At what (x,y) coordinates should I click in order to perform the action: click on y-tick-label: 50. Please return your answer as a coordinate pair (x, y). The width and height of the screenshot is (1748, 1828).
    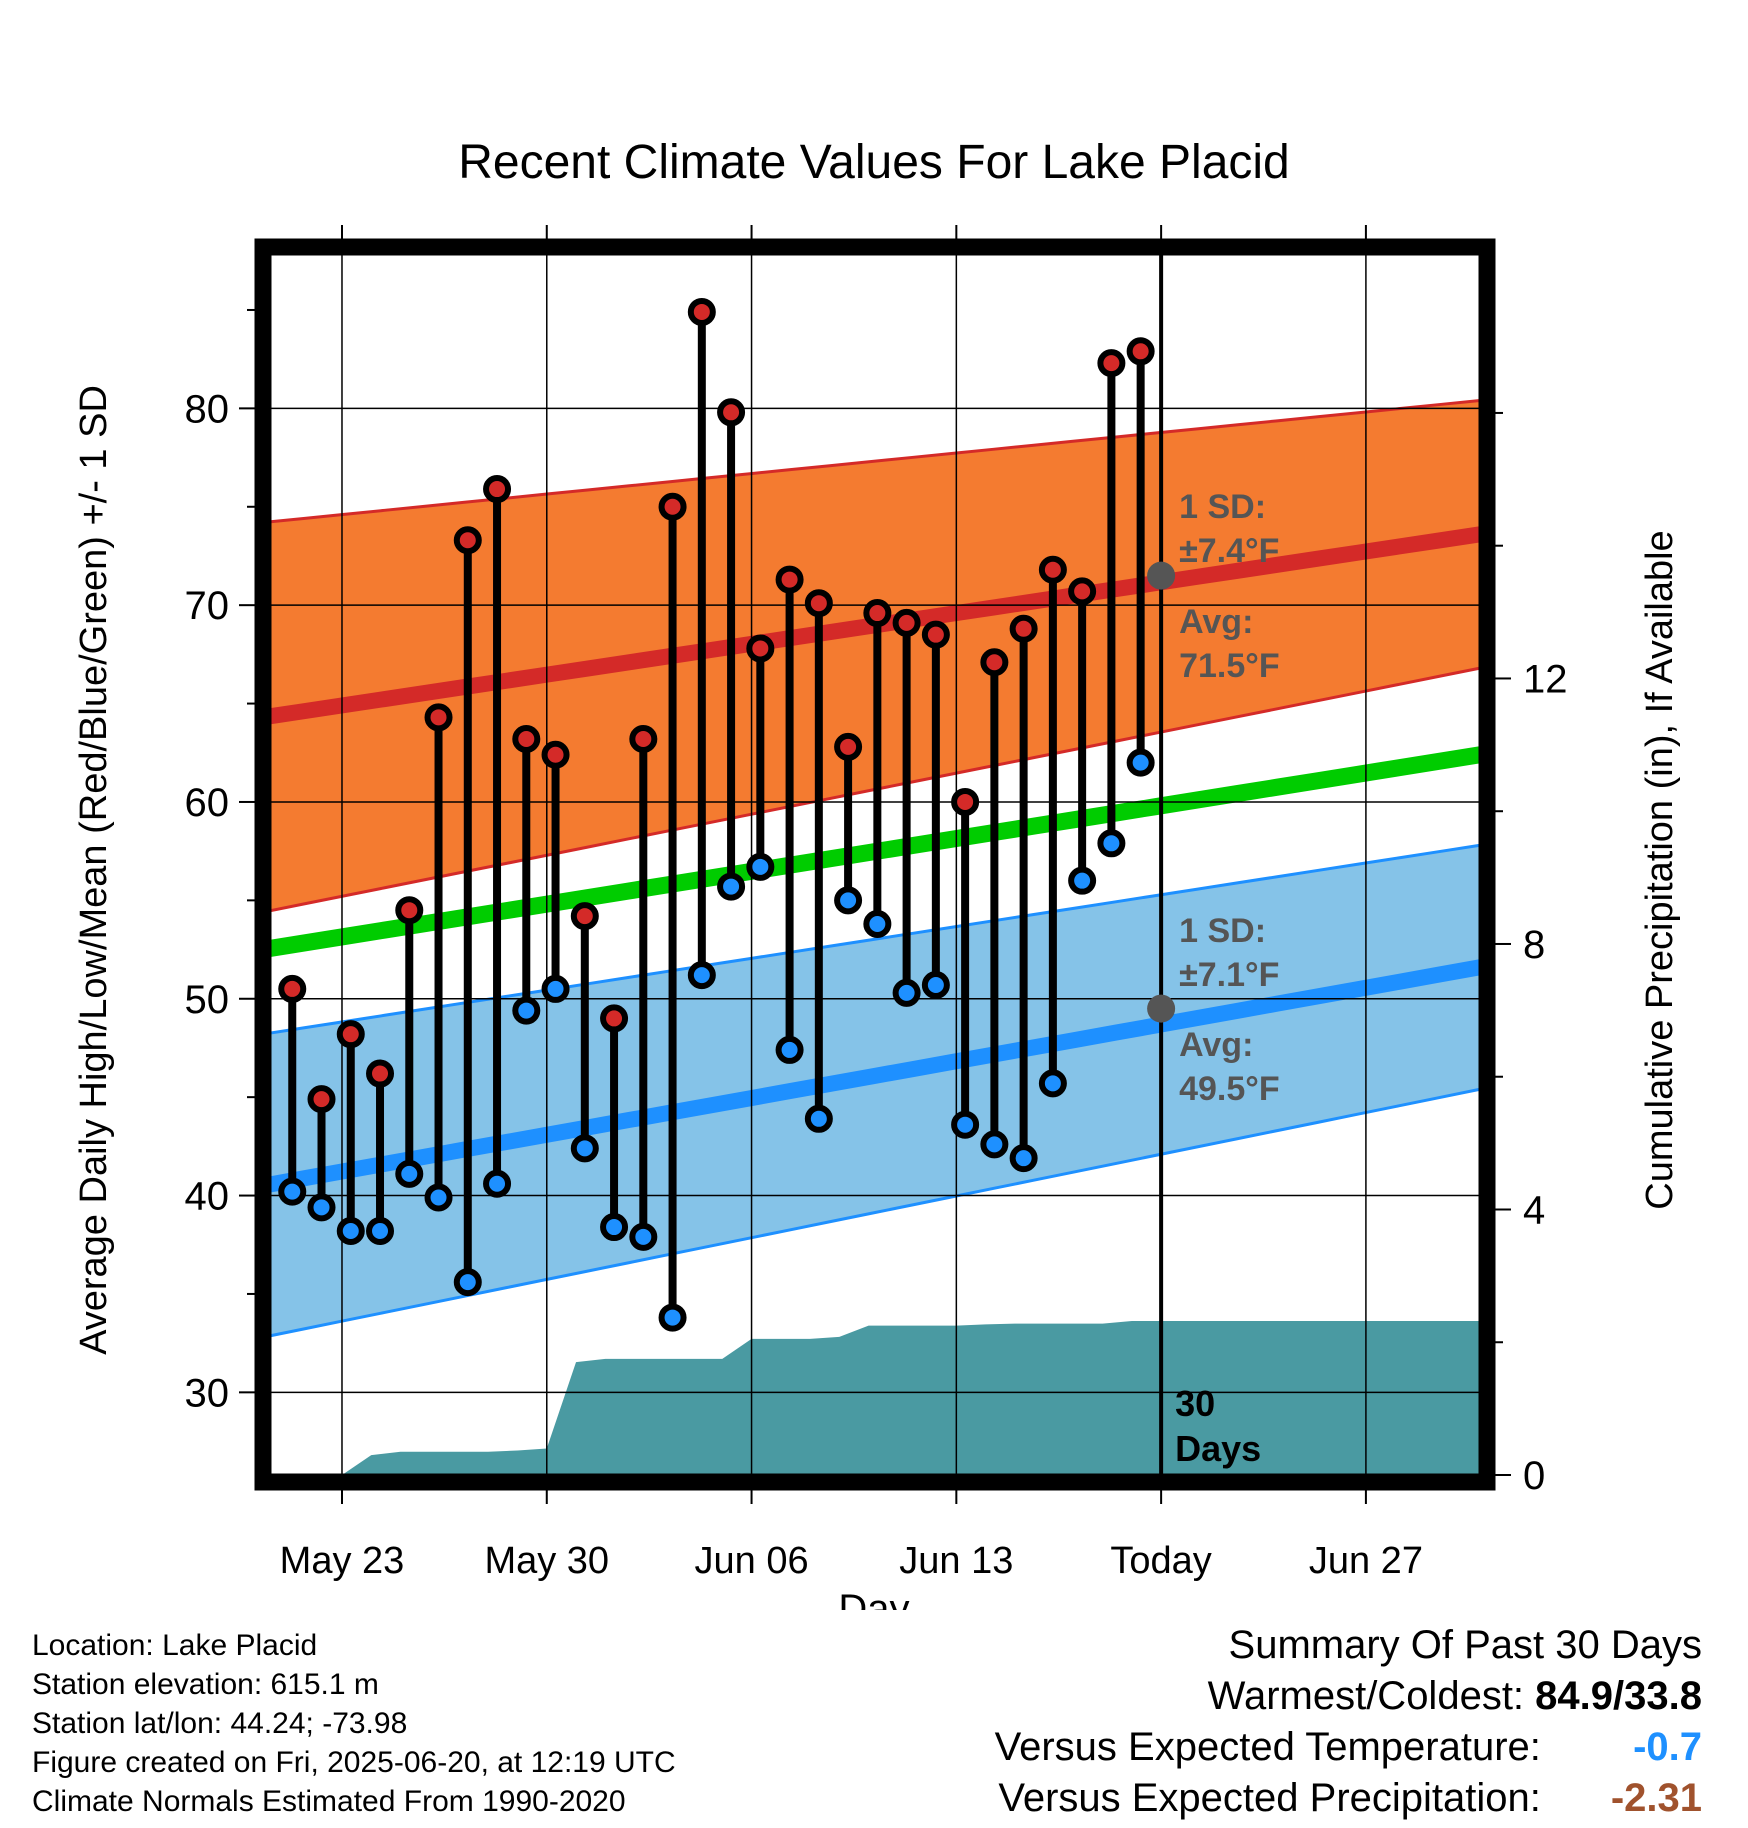
    Looking at the image, I should click on (207, 1000).